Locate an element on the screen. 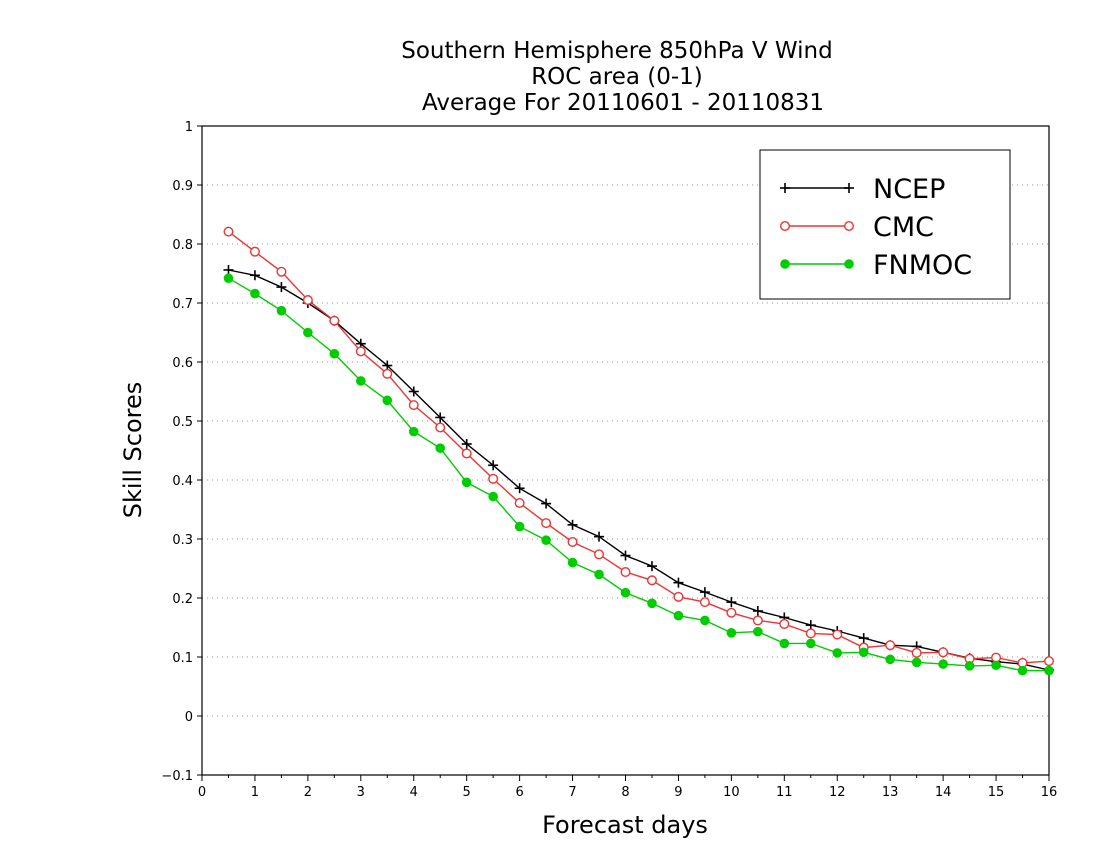 The image size is (1100, 850). y-tick-label: 0.1 is located at coordinates (182, 658).